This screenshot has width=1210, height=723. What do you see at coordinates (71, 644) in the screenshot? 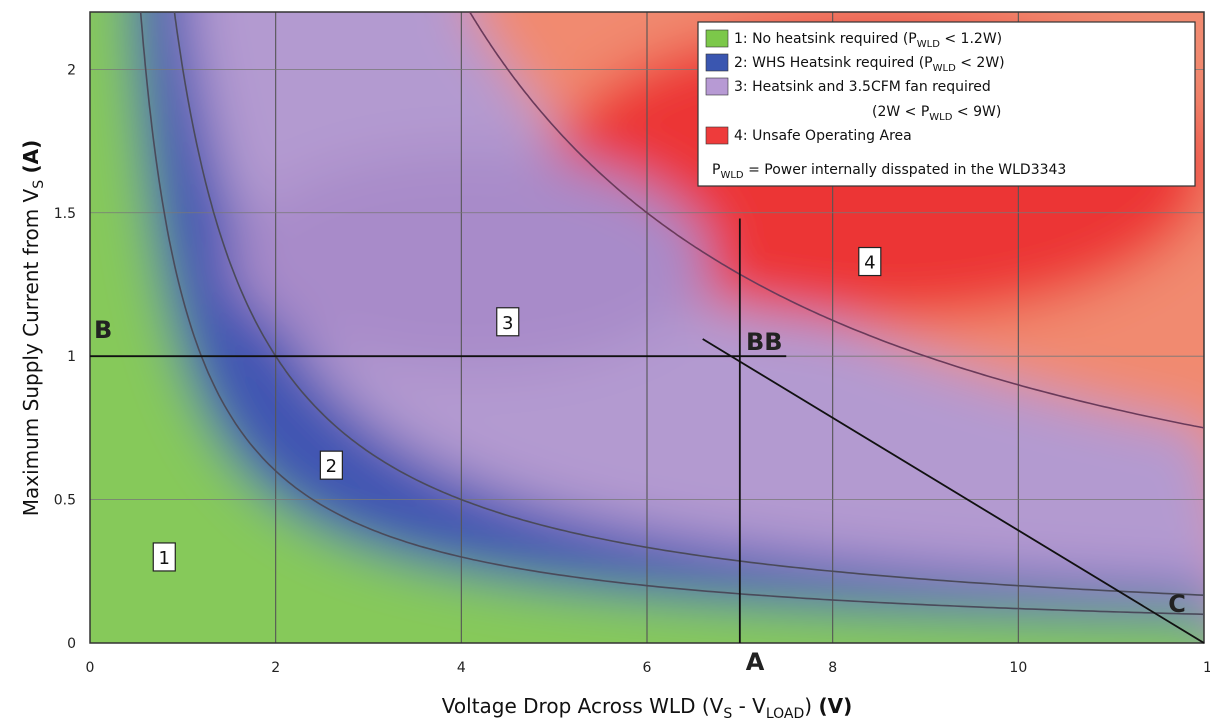
I see `y-tick-label: 0` at bounding box center [71, 644].